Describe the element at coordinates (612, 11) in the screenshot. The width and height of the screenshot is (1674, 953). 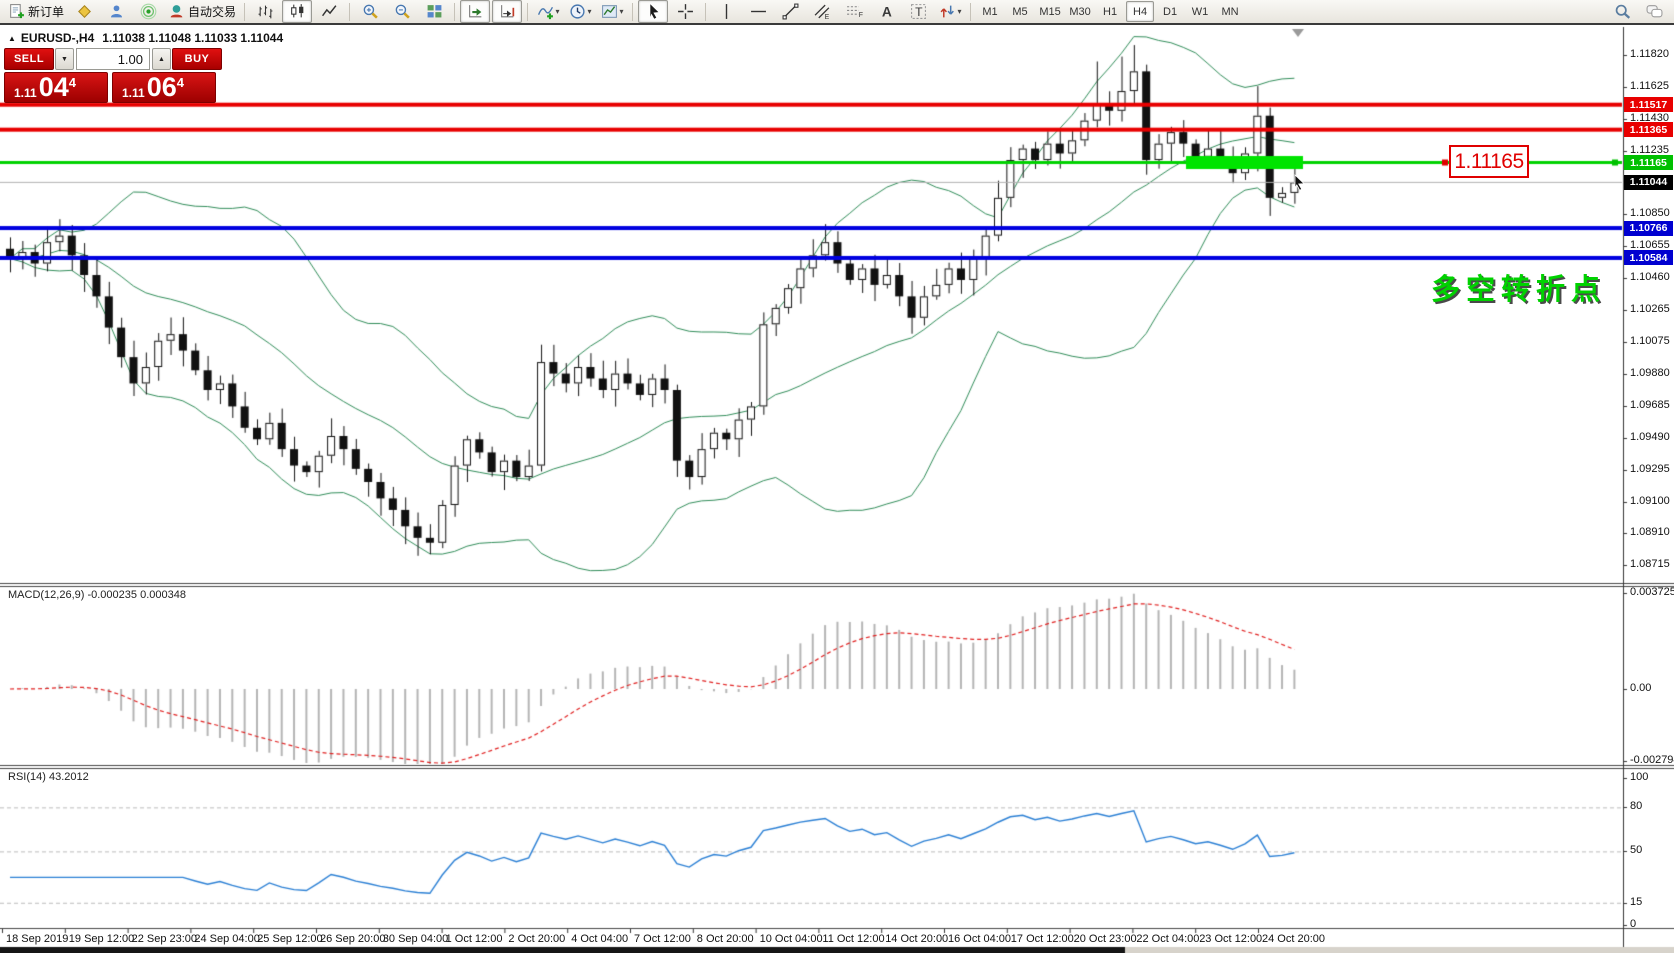
I see `templates-button: ▾` at that location.